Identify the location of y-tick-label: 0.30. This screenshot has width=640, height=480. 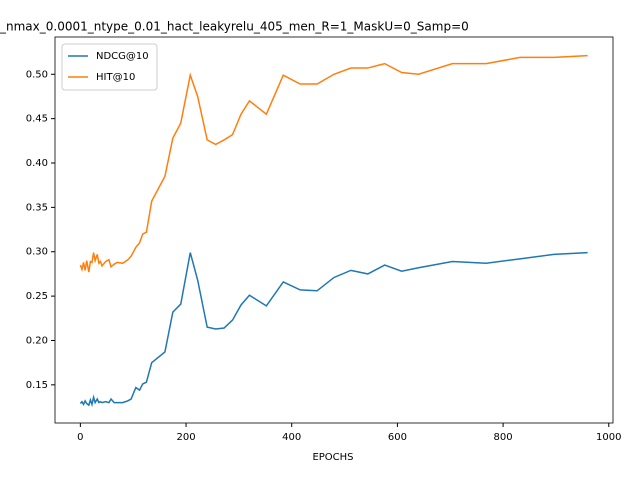
(37, 252).